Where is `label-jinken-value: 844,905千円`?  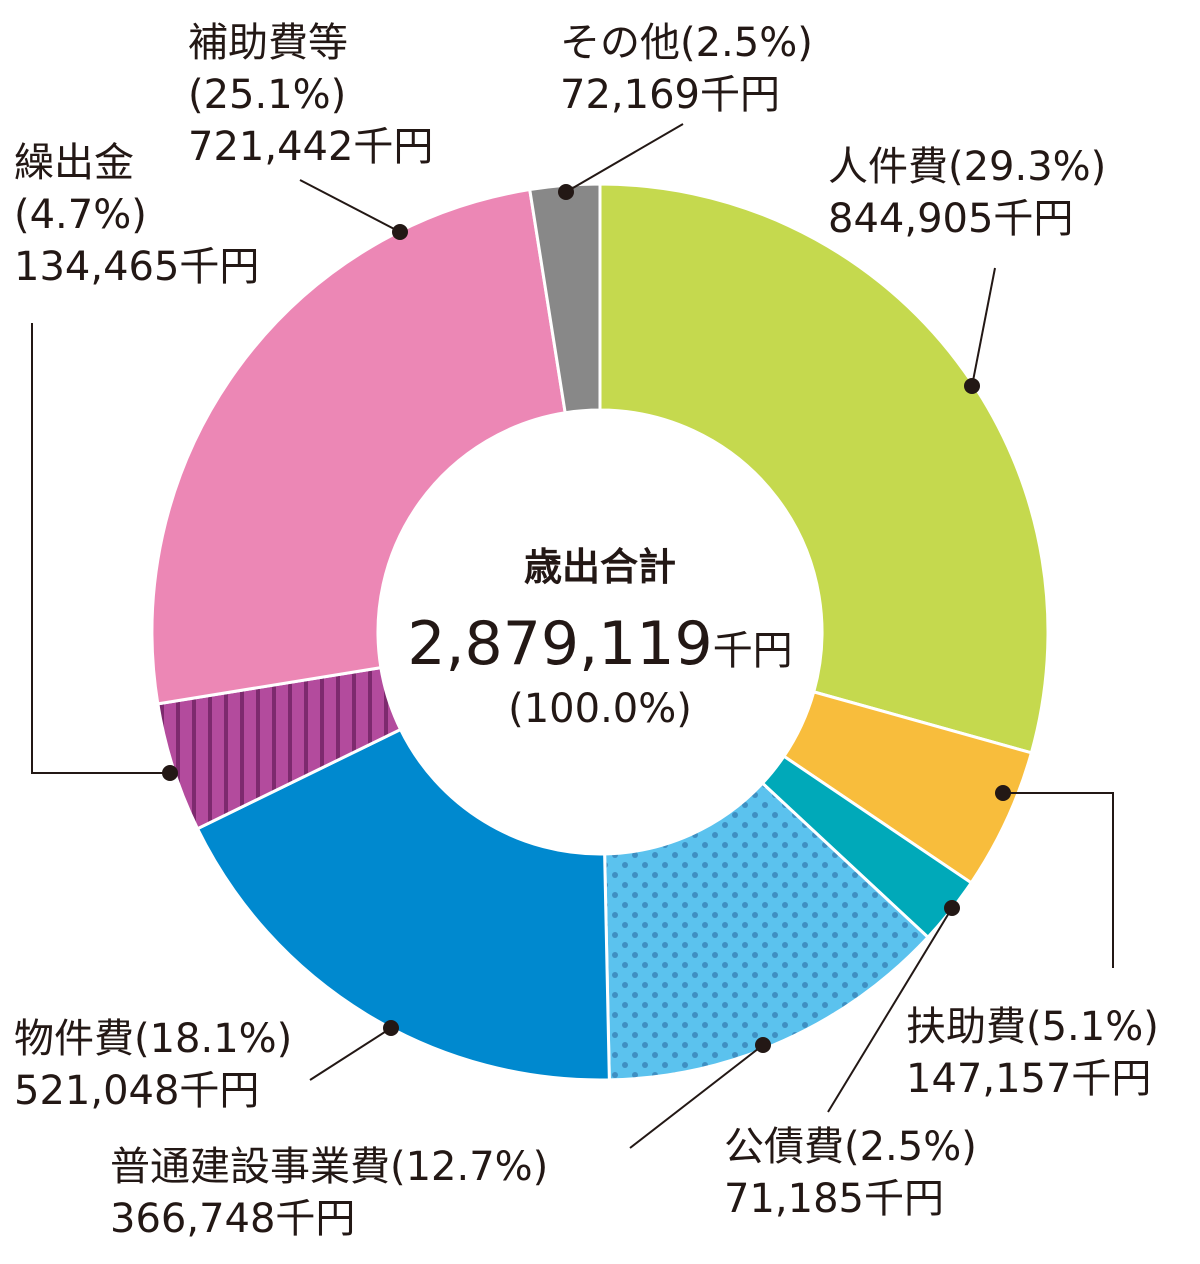 label-jinken-value: 844,905千円 is located at coordinates (950, 219).